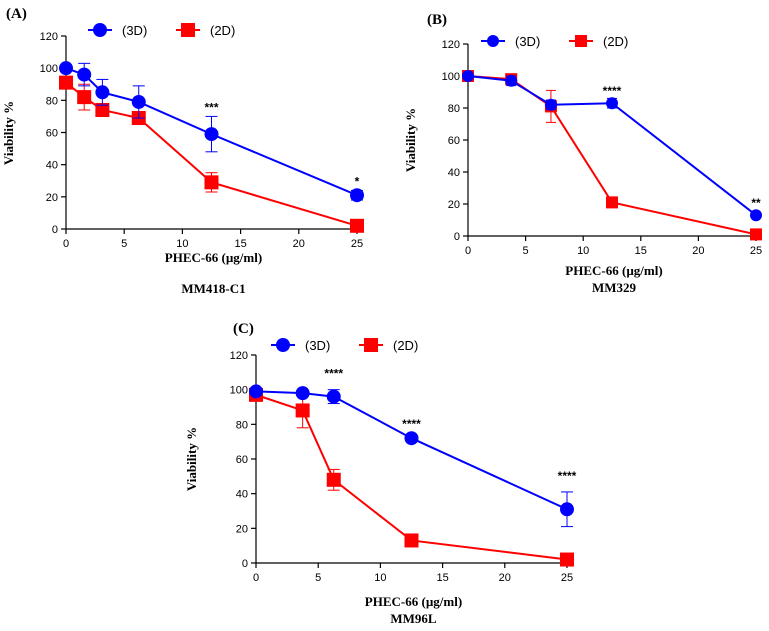  I want to click on chart-title: MM418-C1, so click(213, 288).